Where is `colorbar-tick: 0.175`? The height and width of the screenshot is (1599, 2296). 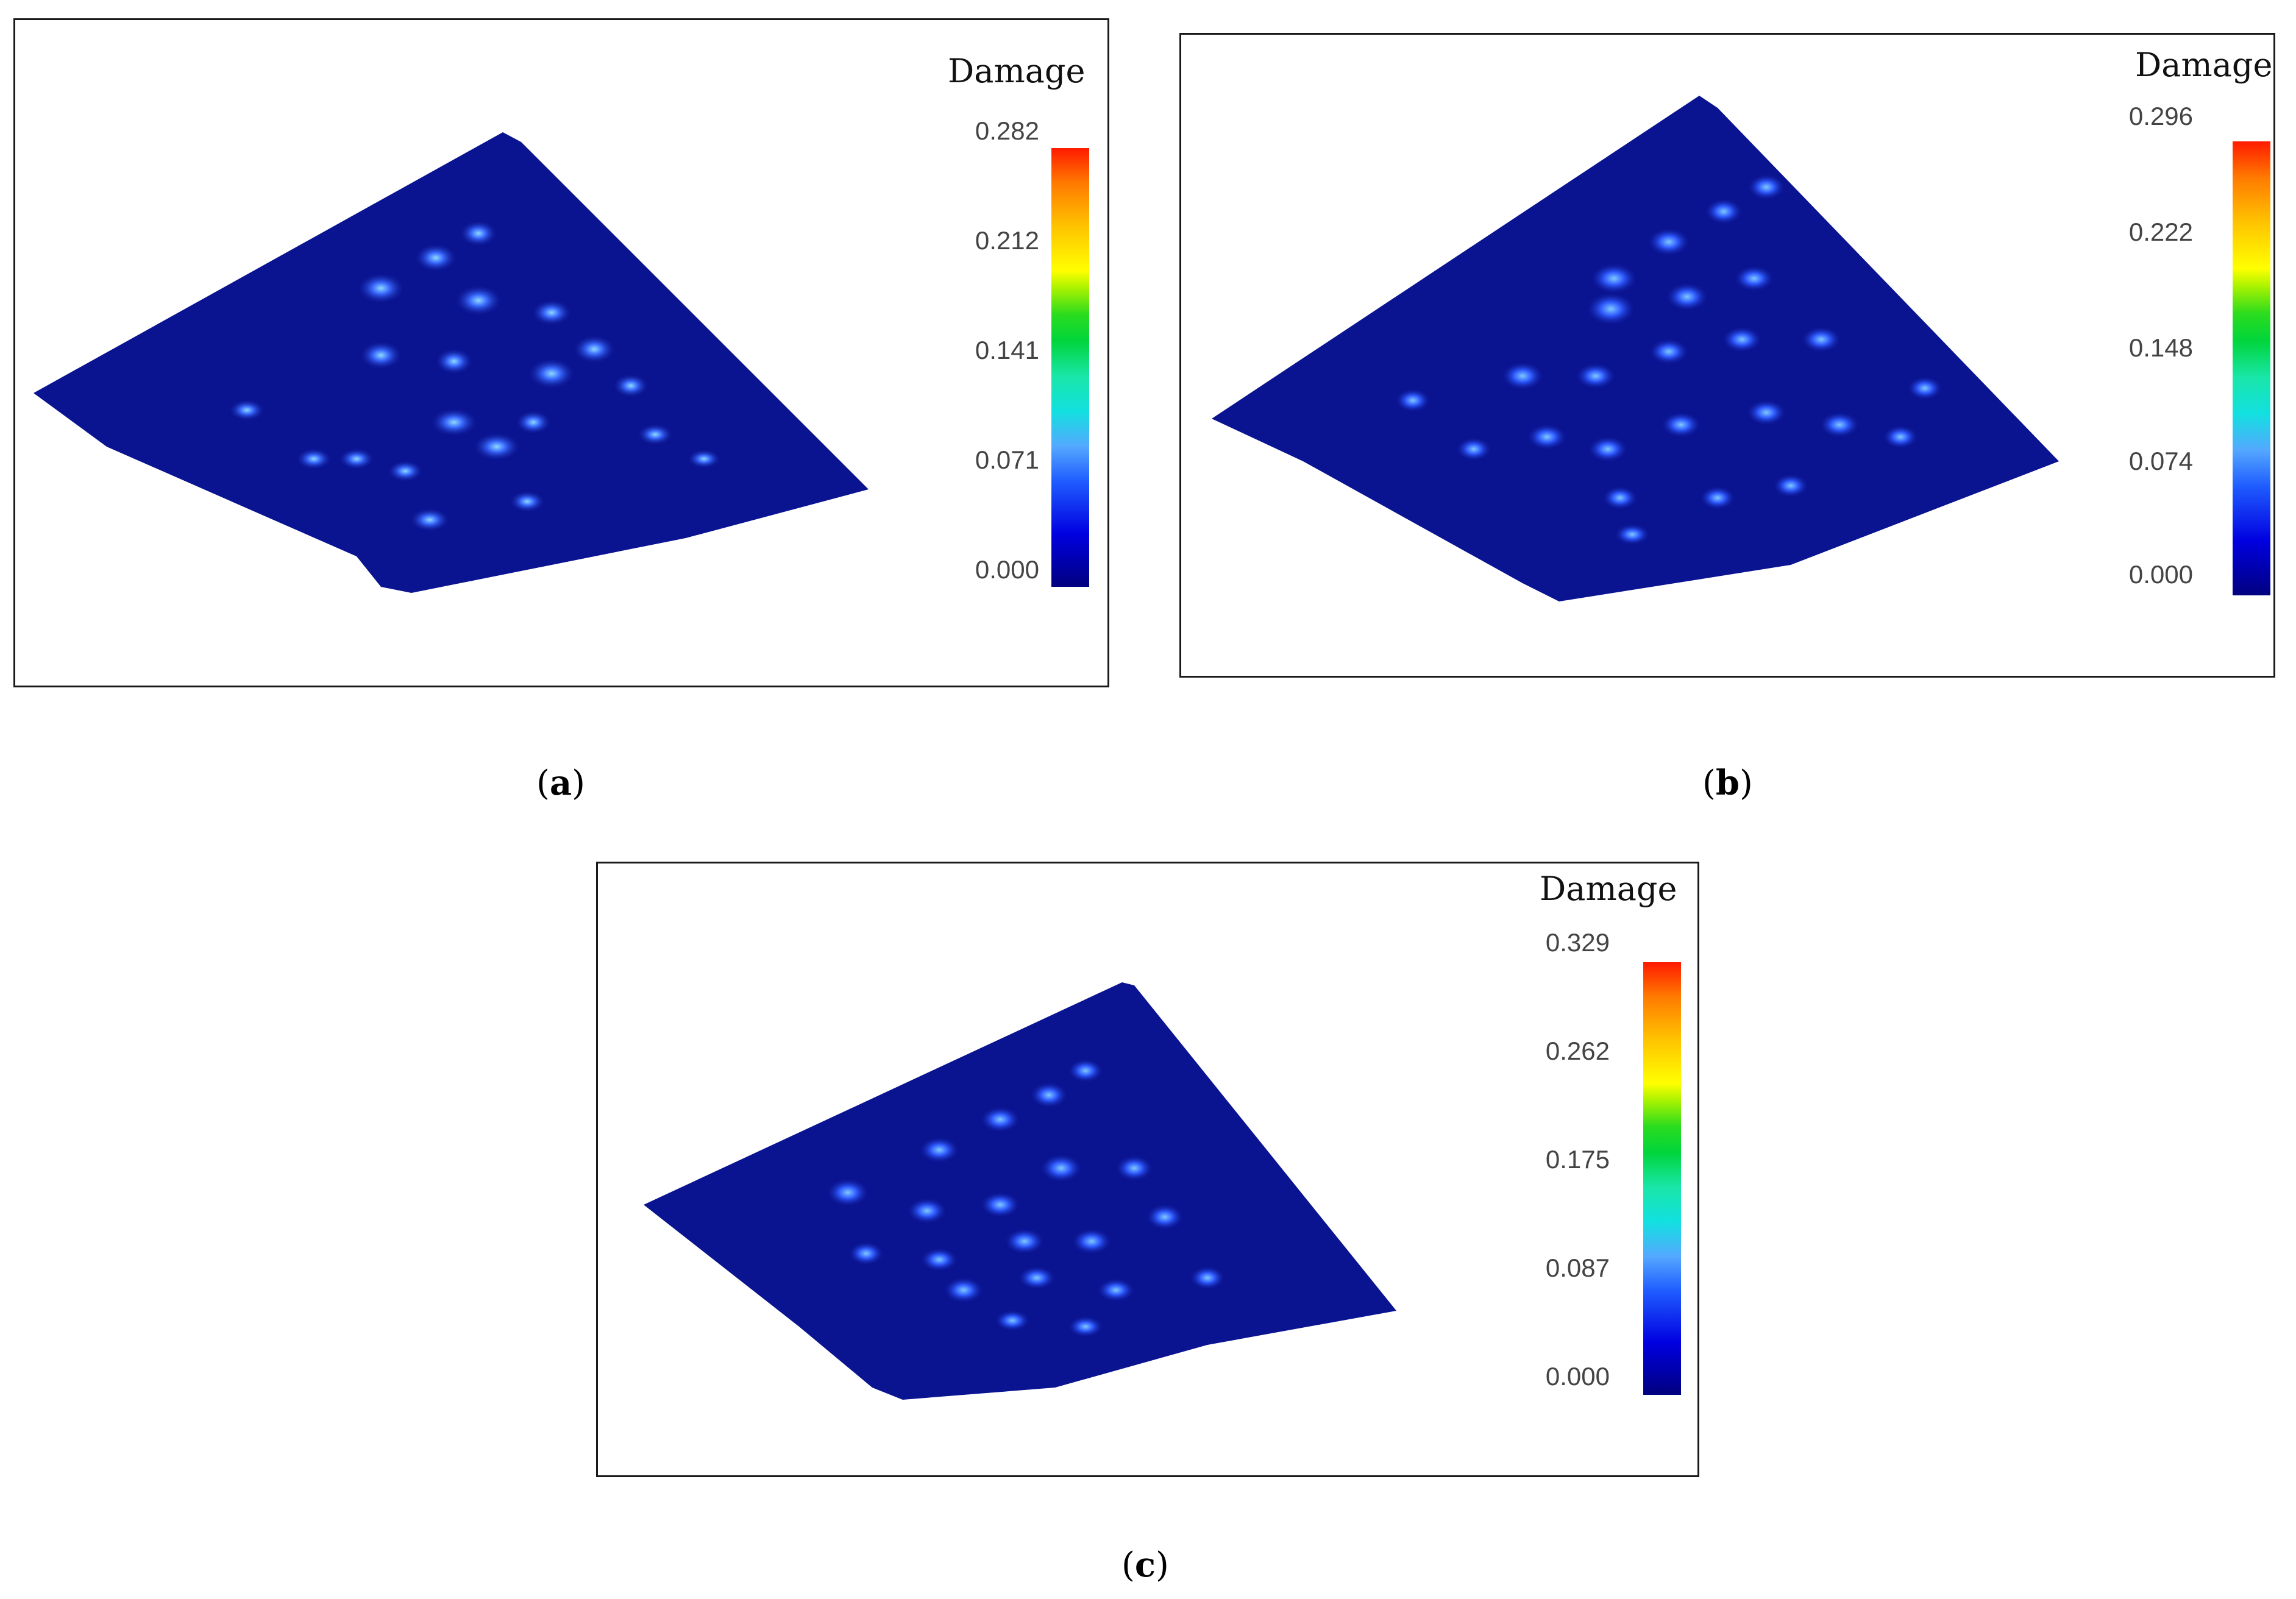
colorbar-tick: 0.175 is located at coordinates (1577, 1159).